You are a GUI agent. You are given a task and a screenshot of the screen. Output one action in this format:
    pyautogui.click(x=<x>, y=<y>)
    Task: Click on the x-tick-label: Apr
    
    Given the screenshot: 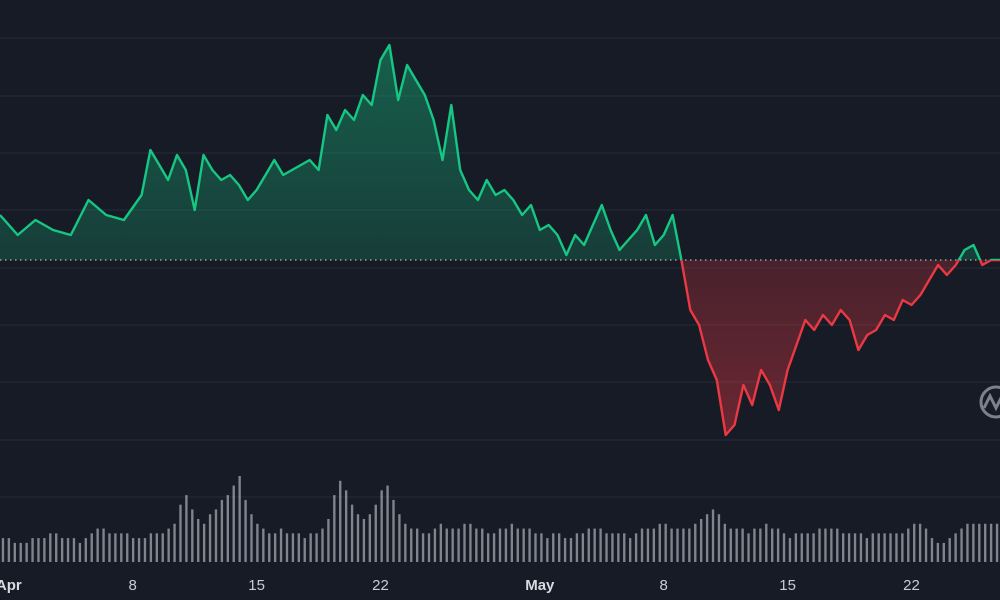 What is the action you would take?
    pyautogui.click(x=11, y=585)
    